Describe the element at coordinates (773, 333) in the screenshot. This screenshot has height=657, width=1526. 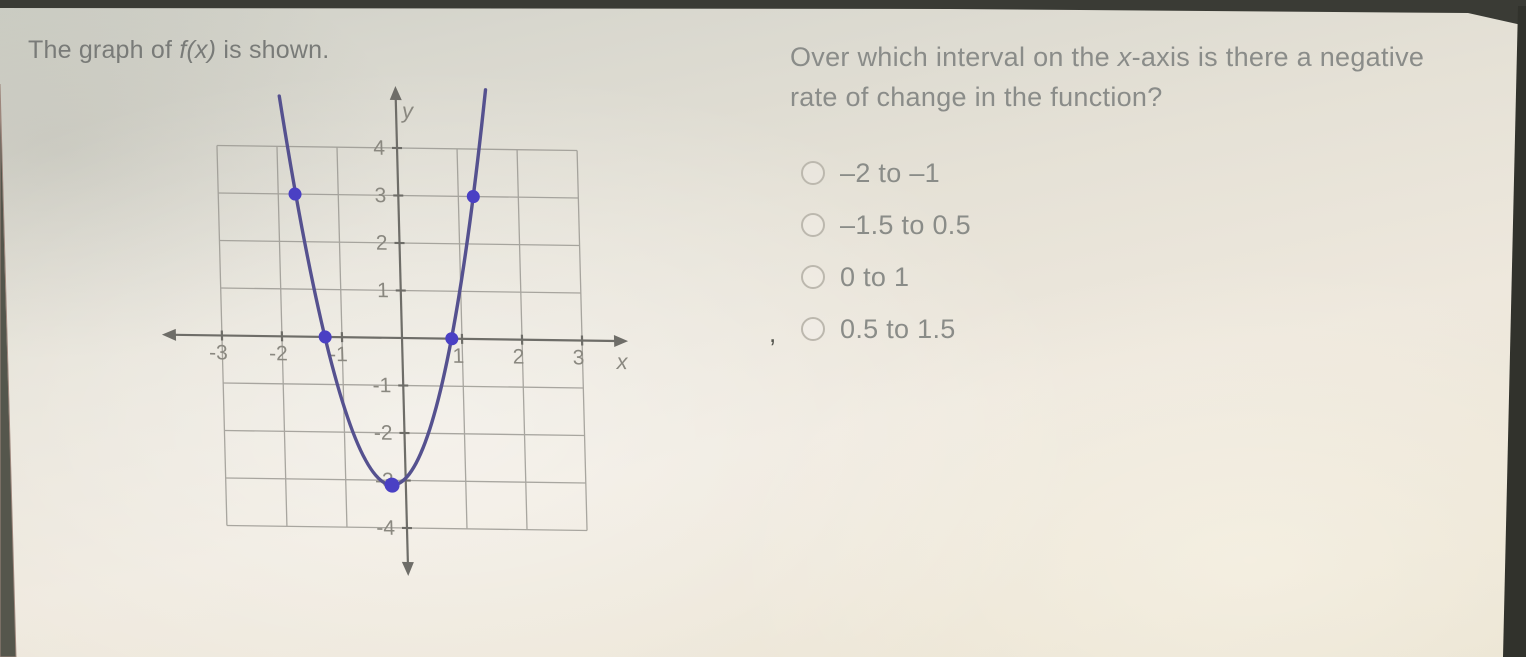
I see `stray-mark: ,` at that location.